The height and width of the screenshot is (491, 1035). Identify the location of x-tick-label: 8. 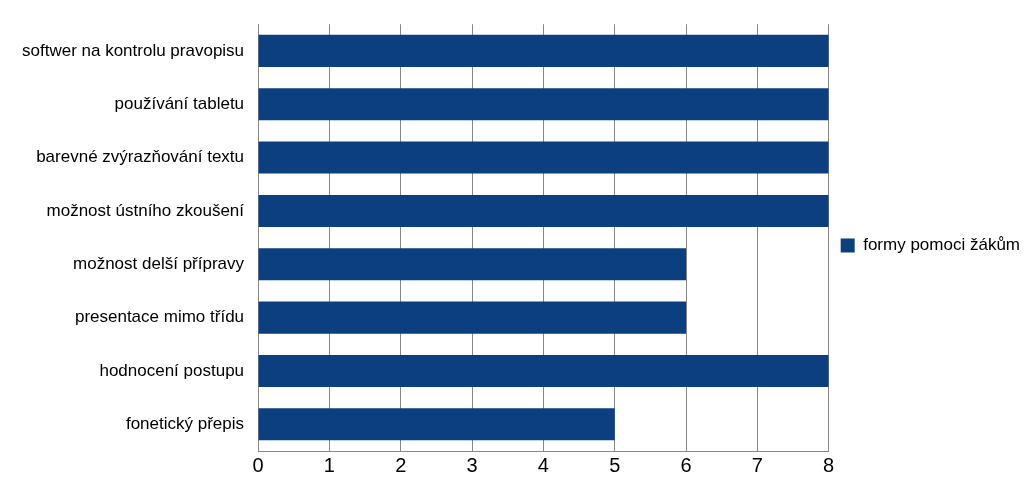
(829, 464).